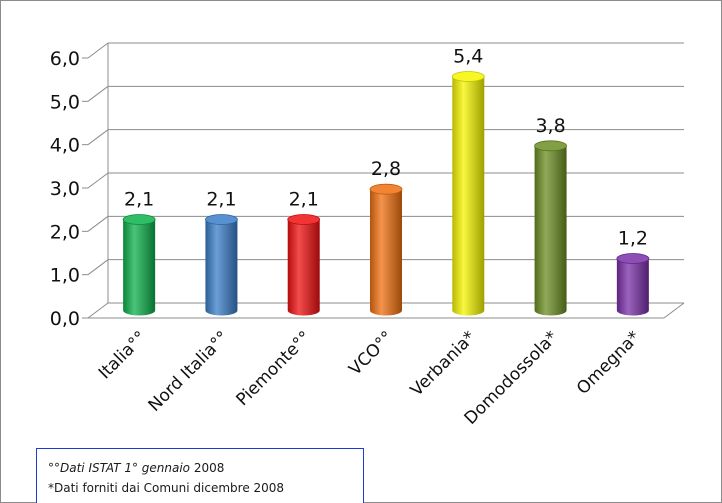 This screenshot has height=503, width=722. I want to click on y-tick-label: 0,0, so click(65, 319).